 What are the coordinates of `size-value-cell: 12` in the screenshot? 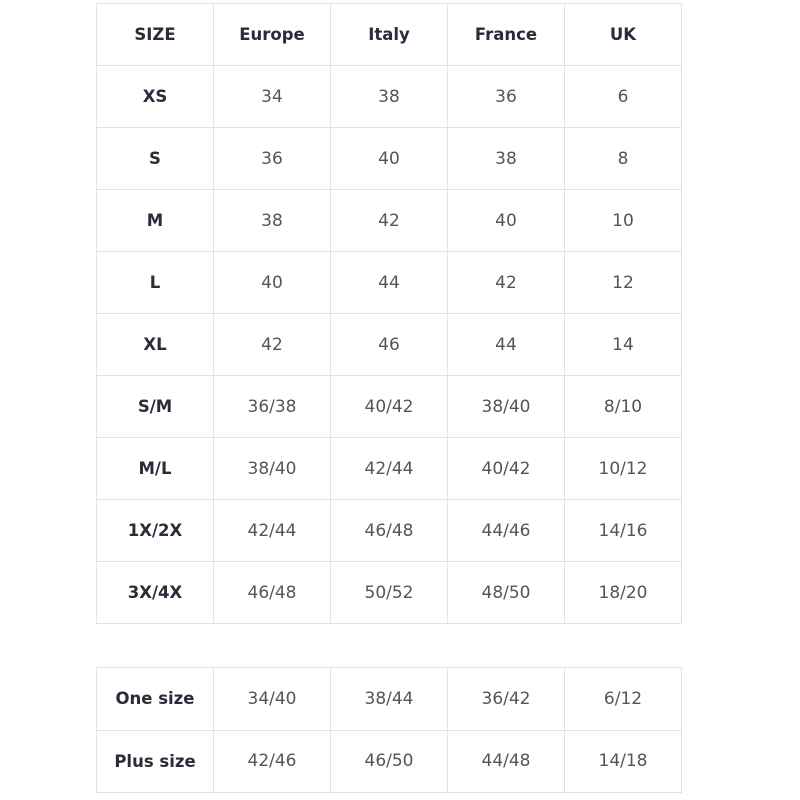 It's located at (623, 282).